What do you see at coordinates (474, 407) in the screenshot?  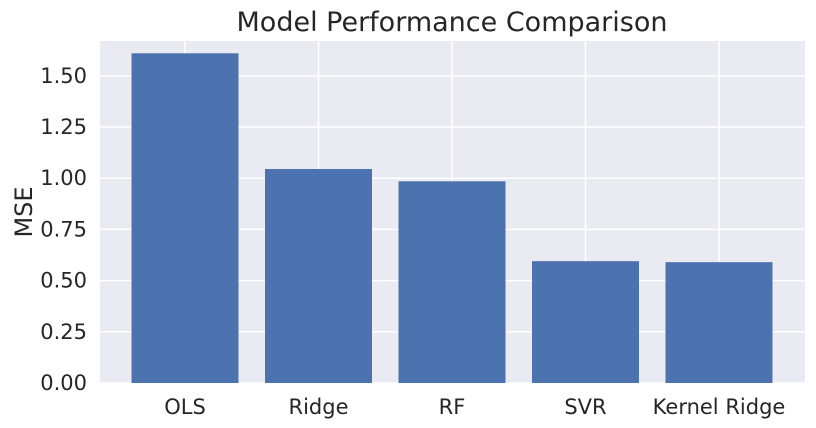 I see `x-tick-labels: OLS Ridge RF SVR Kernel Ridge` at bounding box center [474, 407].